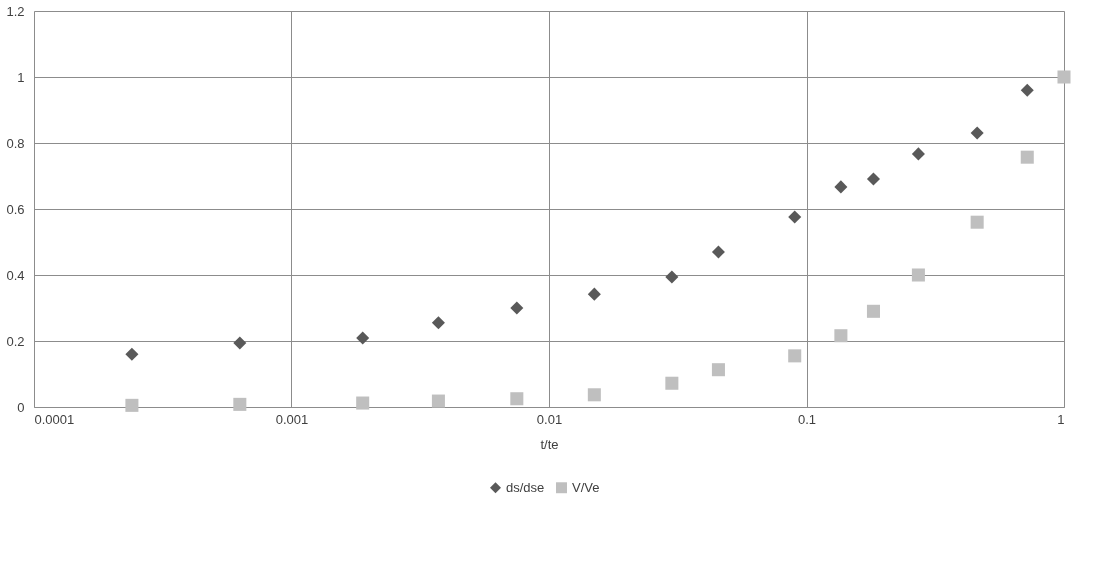 The height and width of the screenshot is (564, 1103). Describe the element at coordinates (54, 419) in the screenshot. I see `x-tick-label: 0.0001` at that location.